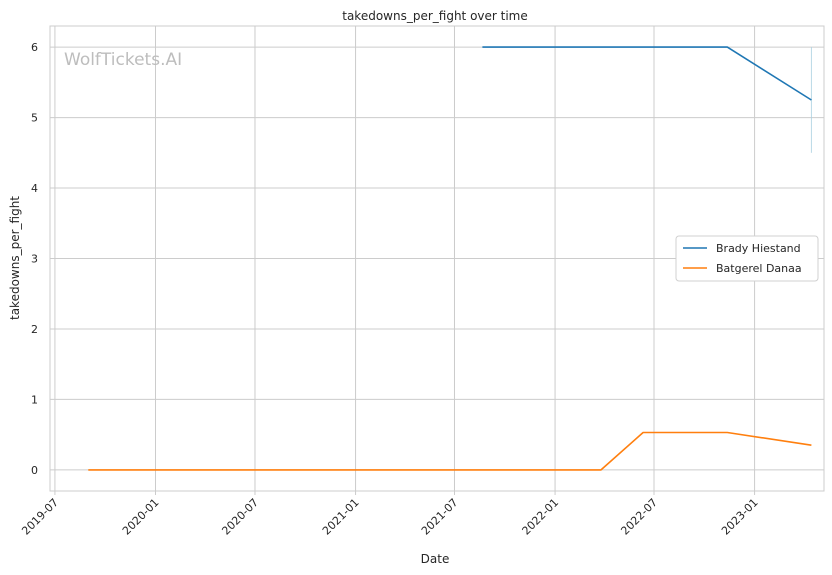 This screenshot has width=832, height=575. What do you see at coordinates (34, 47) in the screenshot?
I see `y-tick-label: 6` at bounding box center [34, 47].